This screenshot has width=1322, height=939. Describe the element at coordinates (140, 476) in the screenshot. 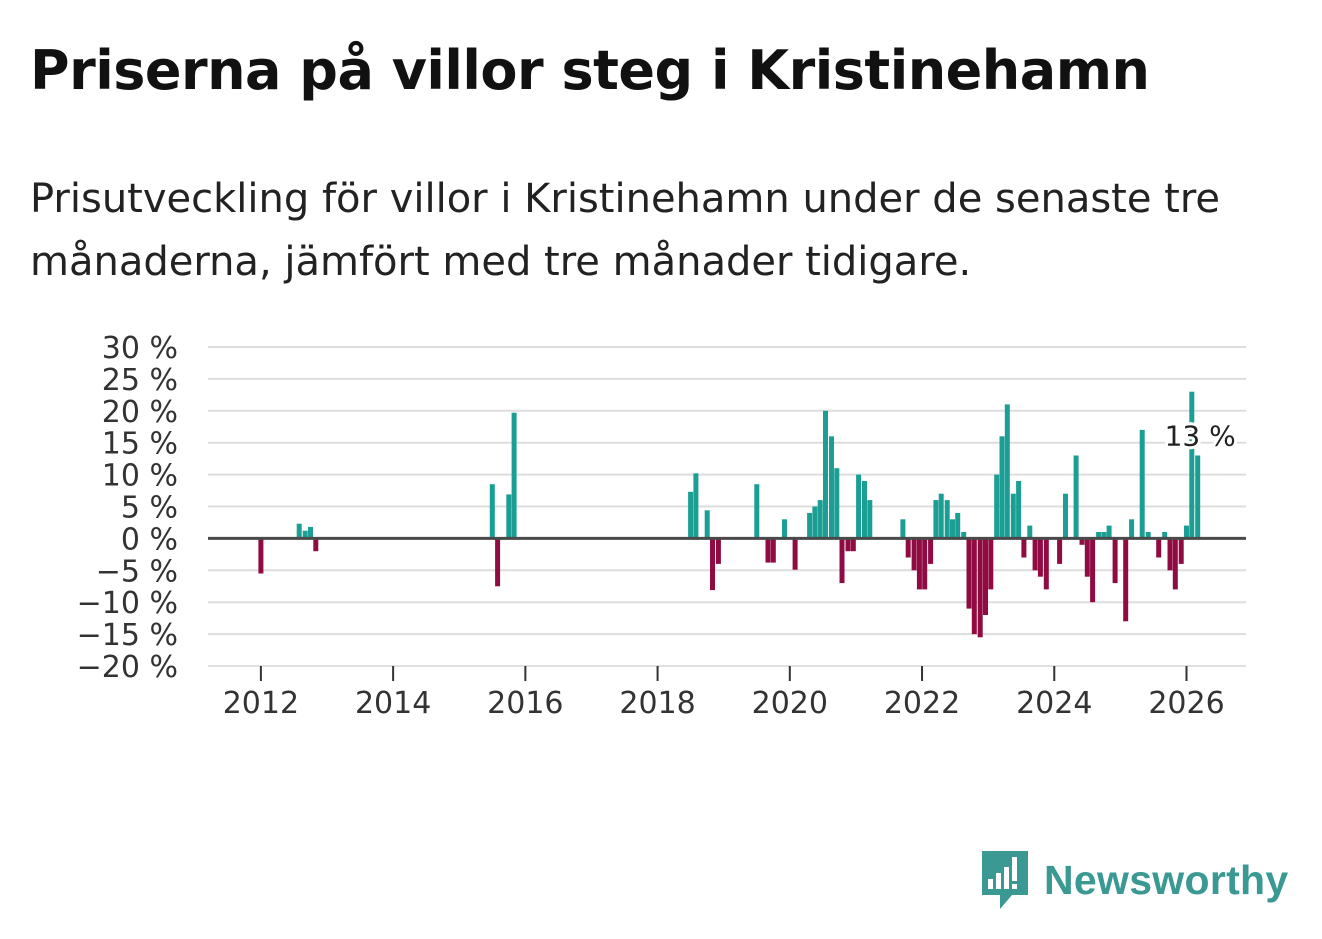

I see `y-tick-label: 10 %` at that location.